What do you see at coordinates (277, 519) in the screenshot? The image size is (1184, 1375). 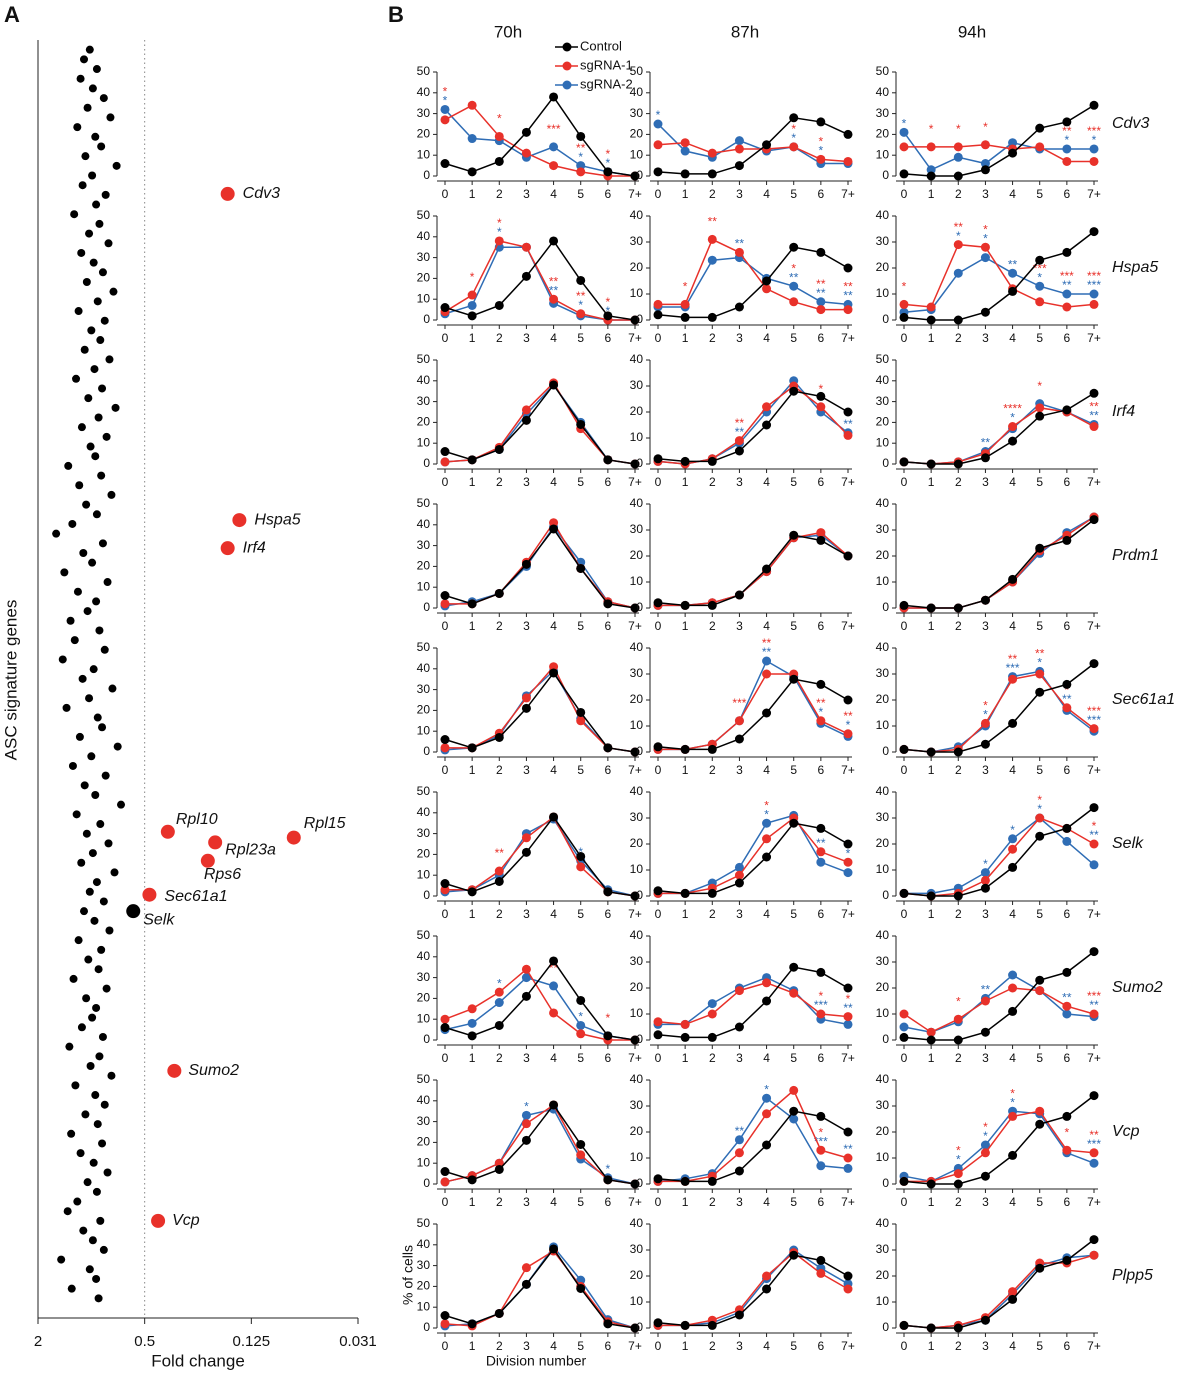 I see `gene-label: Hspa5` at bounding box center [277, 519].